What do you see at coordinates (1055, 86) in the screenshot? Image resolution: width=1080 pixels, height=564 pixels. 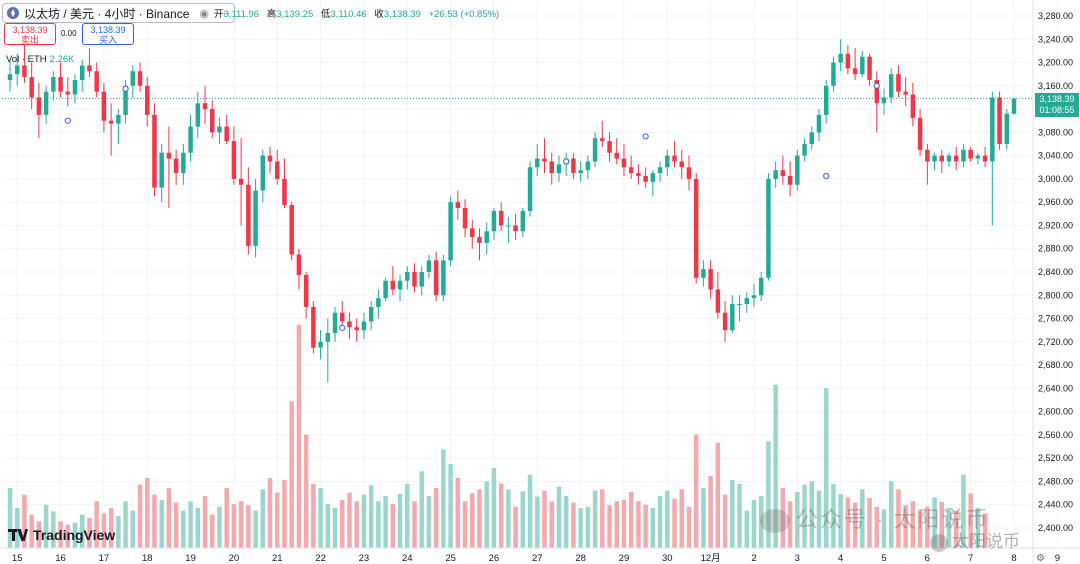 I see `price-tick-label: 3,160.00` at bounding box center [1055, 86].